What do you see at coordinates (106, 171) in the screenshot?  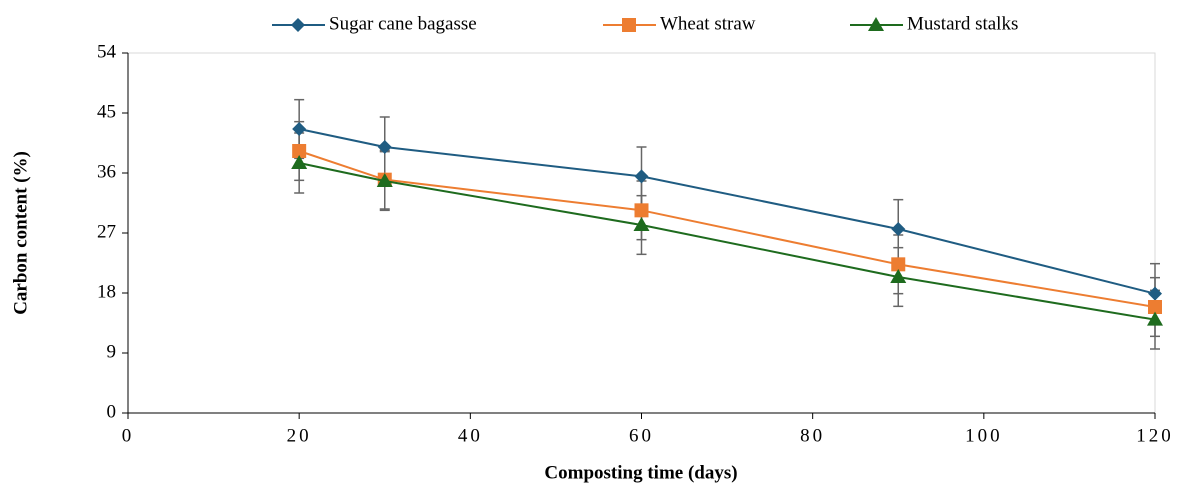 I see `y-tick-label: 36` at bounding box center [106, 171].